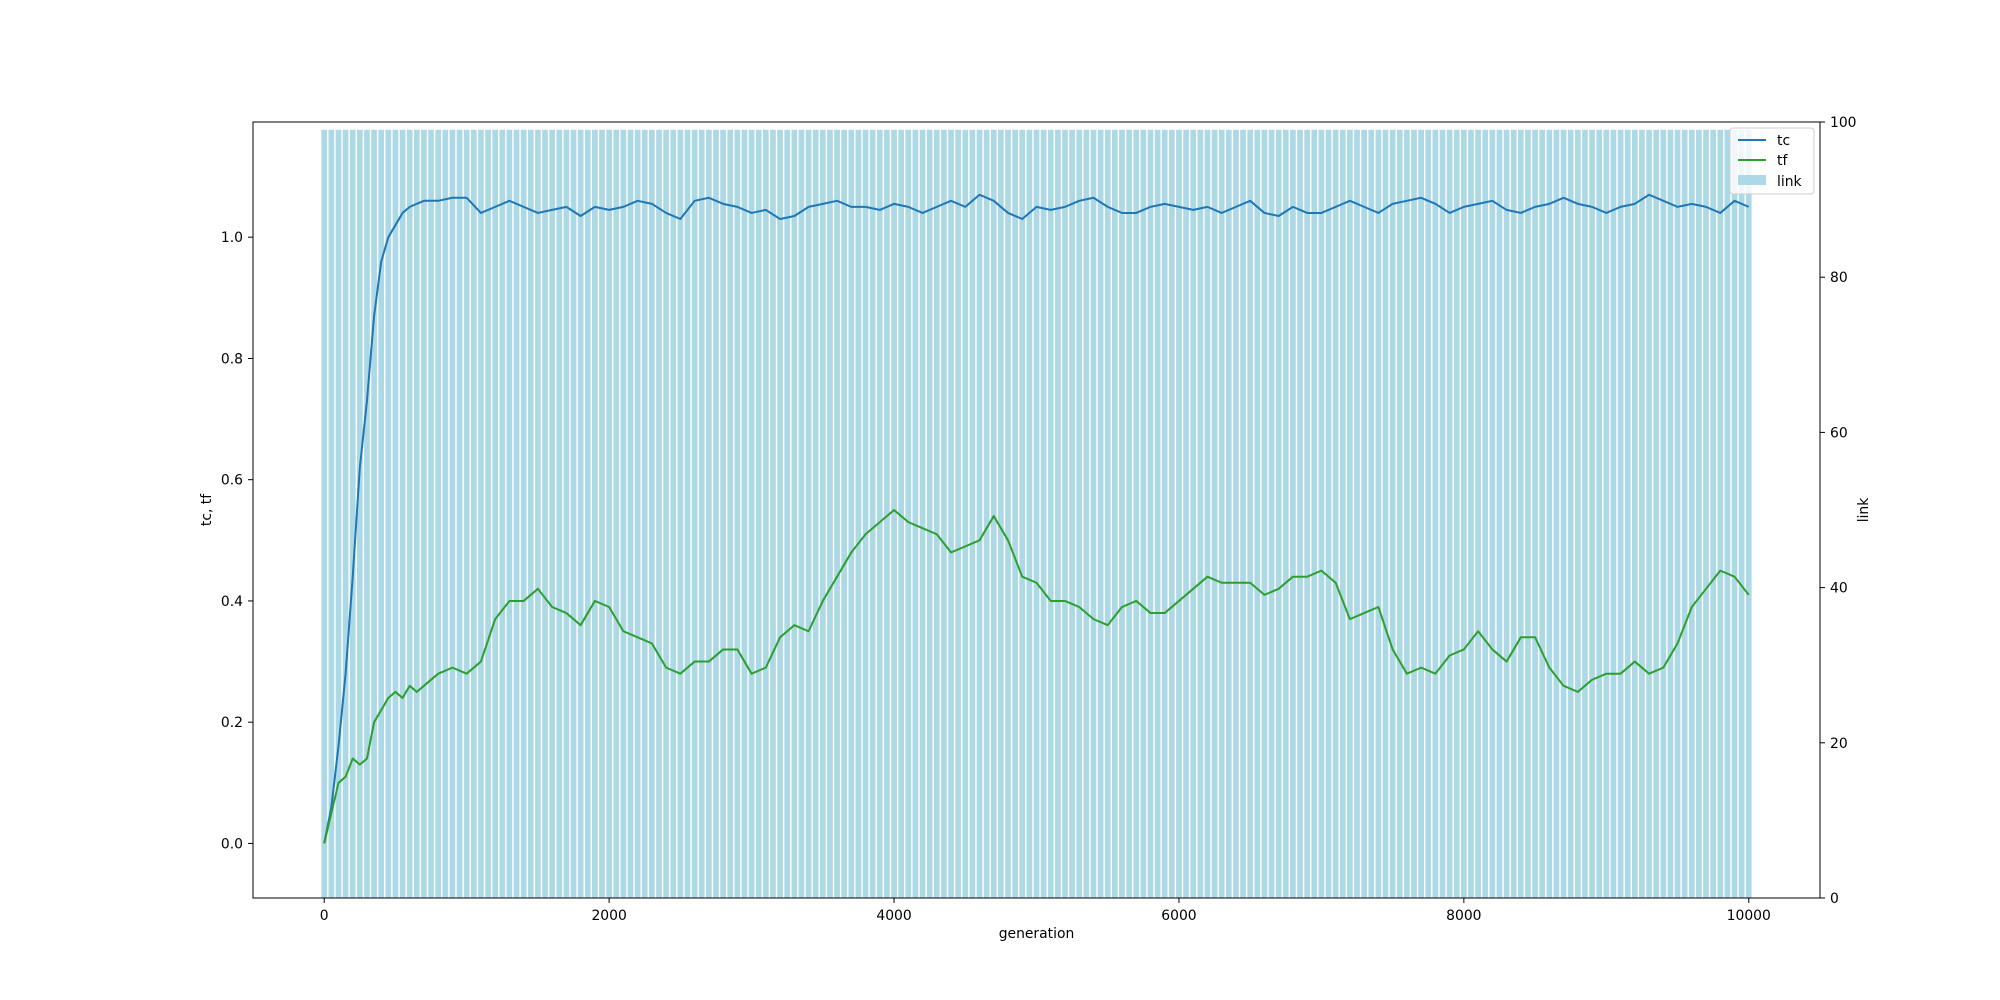 Image resolution: width=2000 pixels, height=1000 pixels. I want to click on y-tick-label: 1.0, so click(232, 238).